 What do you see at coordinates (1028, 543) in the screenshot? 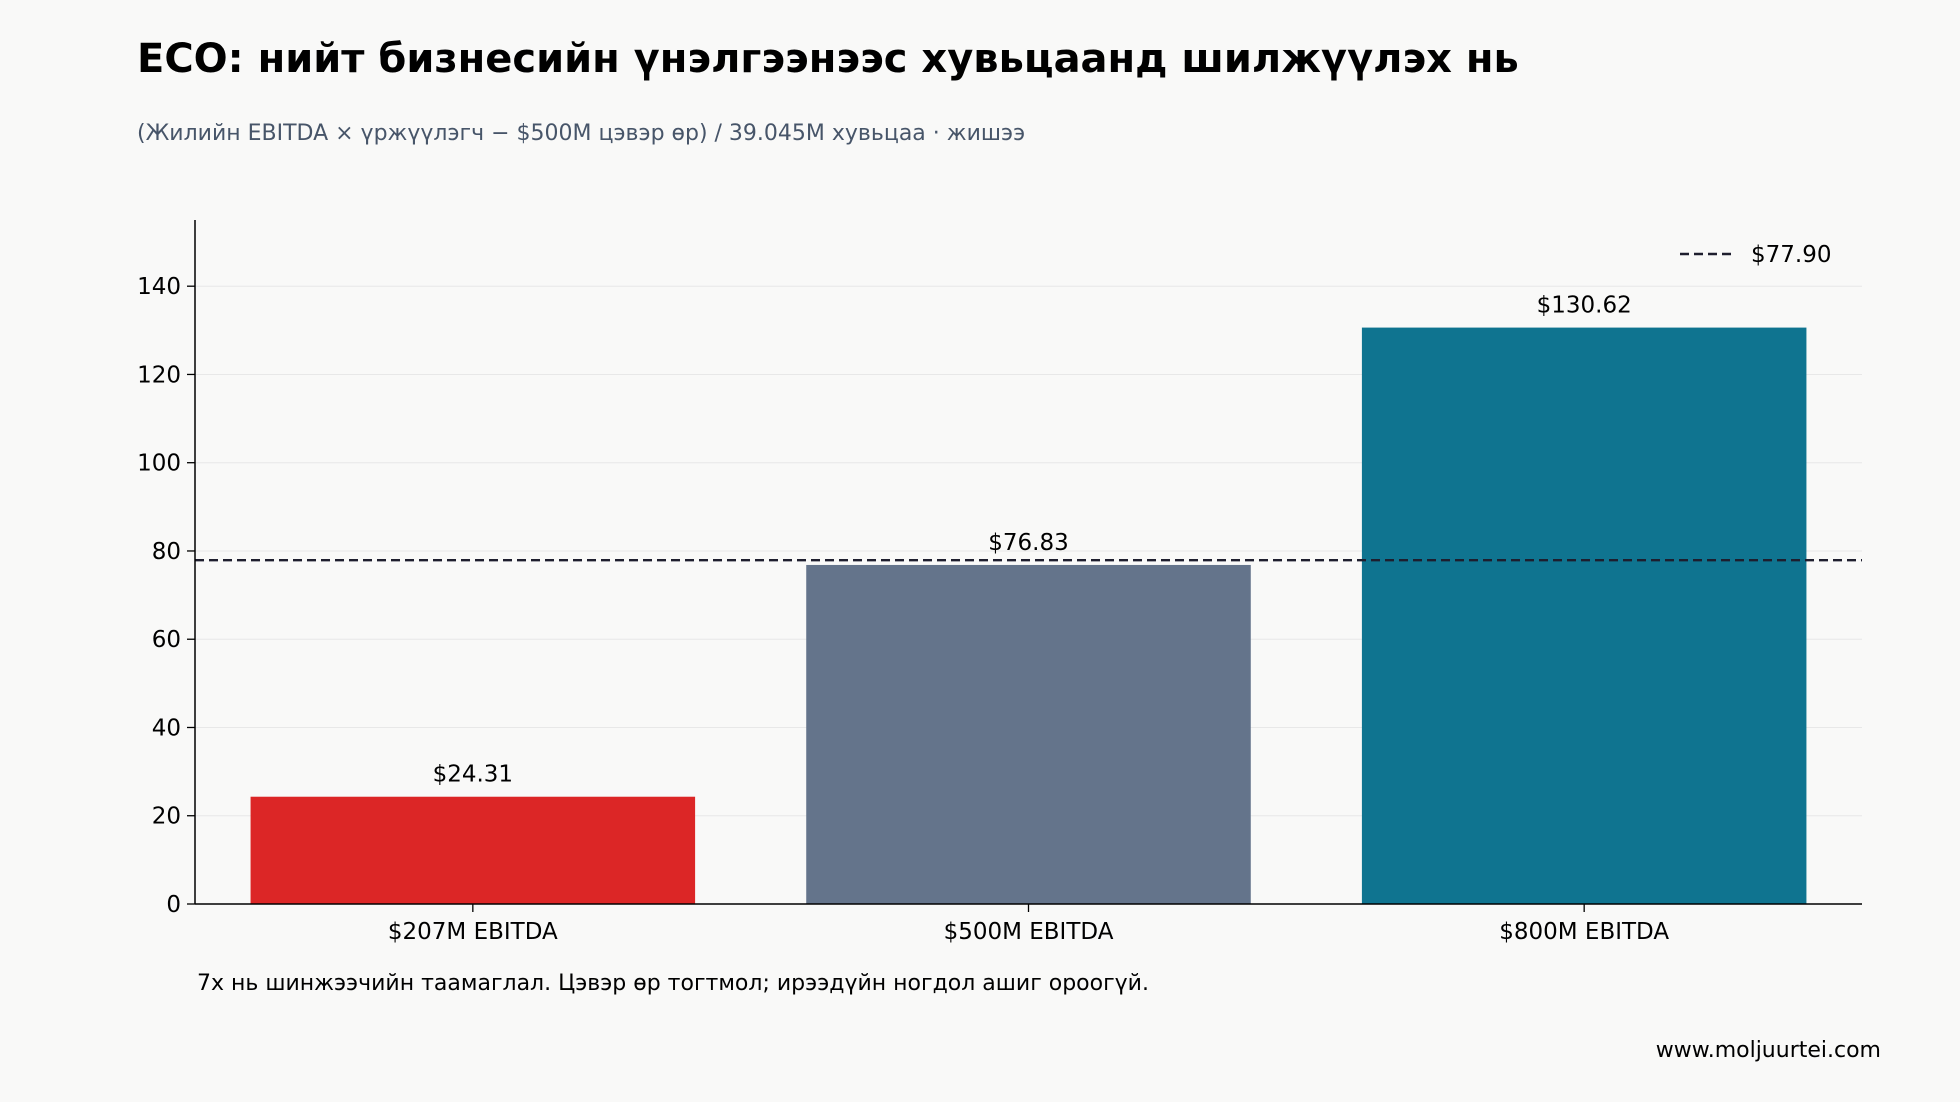
I see `bar-value-label: $76.83` at bounding box center [1028, 543].